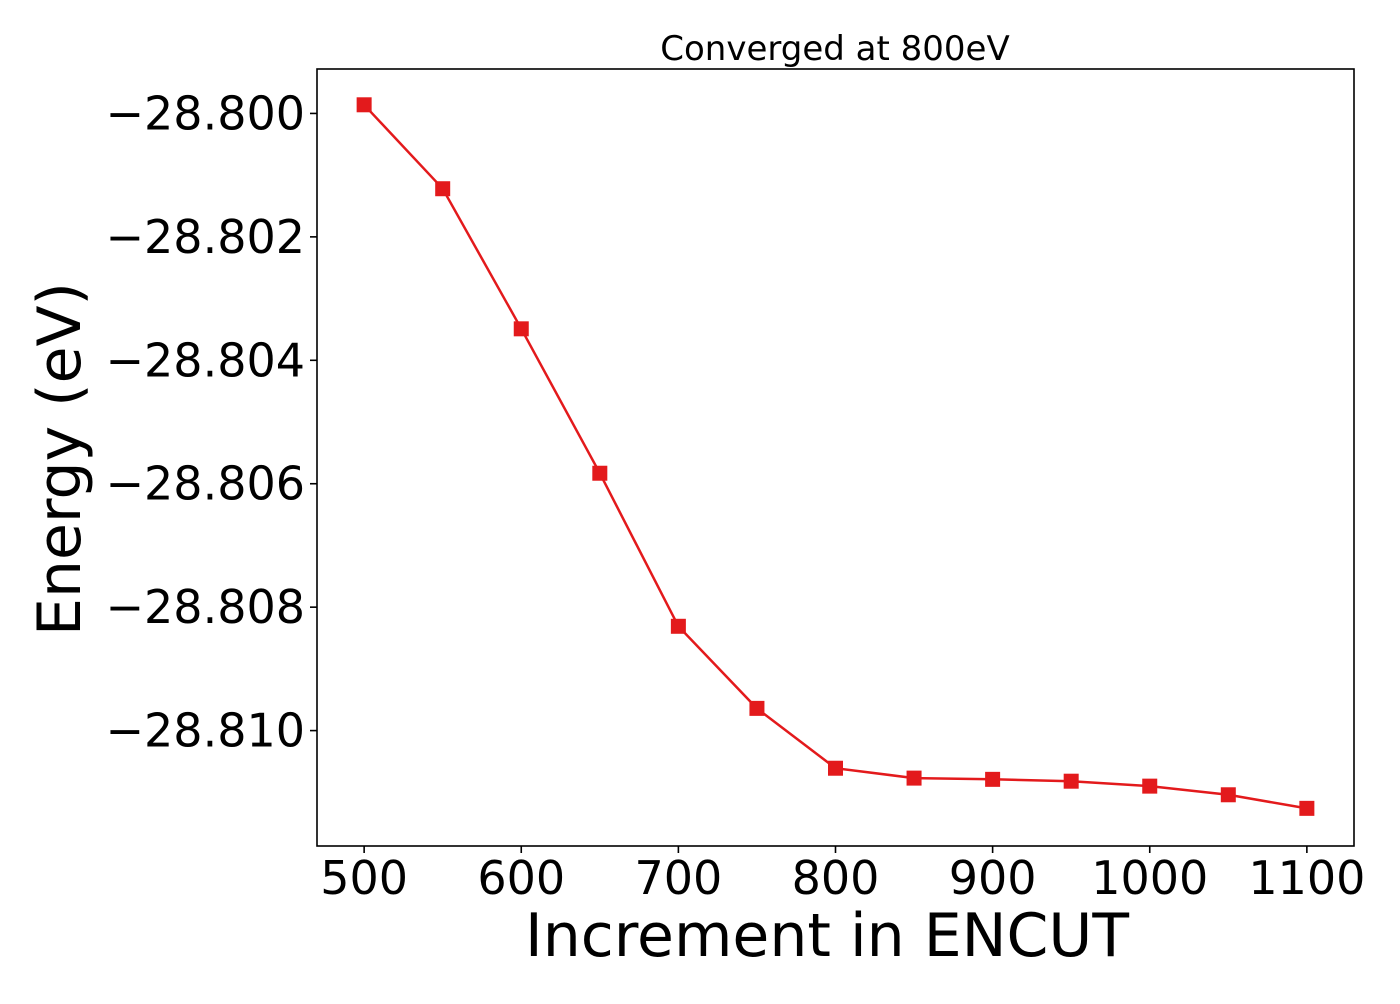 This screenshot has width=1400, height=1004. Describe the element at coordinates (364, 878) in the screenshot. I see `x-tick-label: 500` at that location.